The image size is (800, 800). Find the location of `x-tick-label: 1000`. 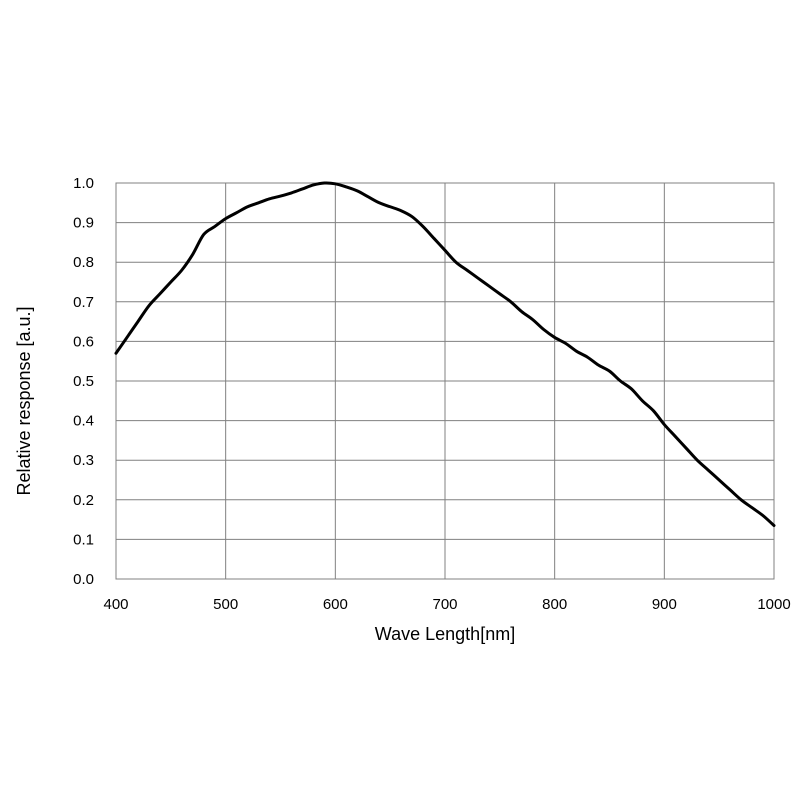

x-tick-label: 1000 is located at coordinates (773, 604).